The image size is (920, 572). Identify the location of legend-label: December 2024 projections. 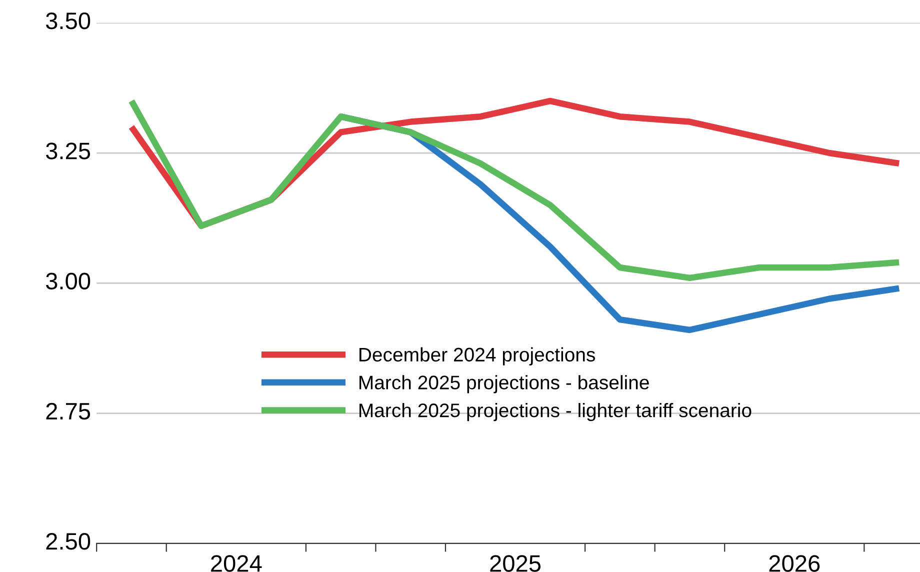
(477, 356).